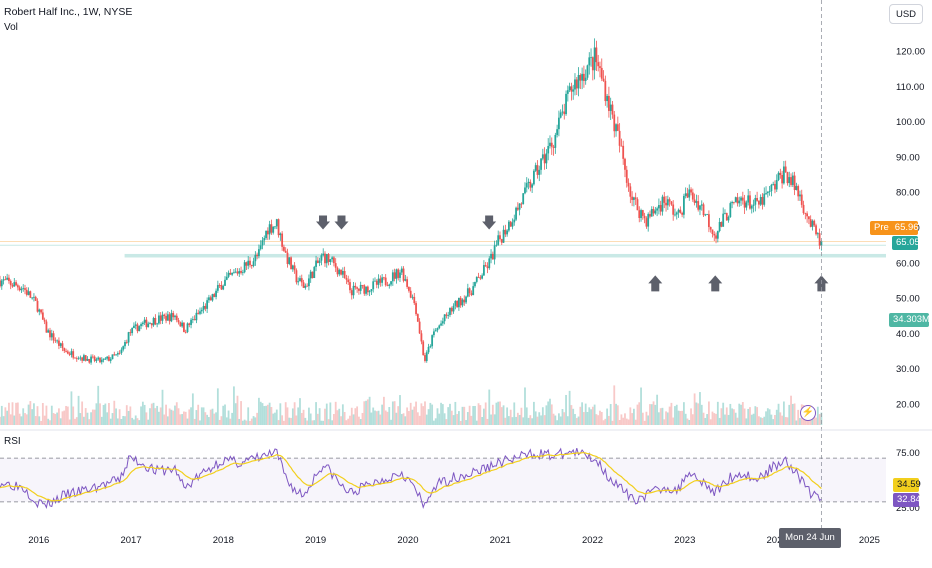 The image size is (932, 568). I want to click on price-tick-label: 120.00, so click(910, 52).